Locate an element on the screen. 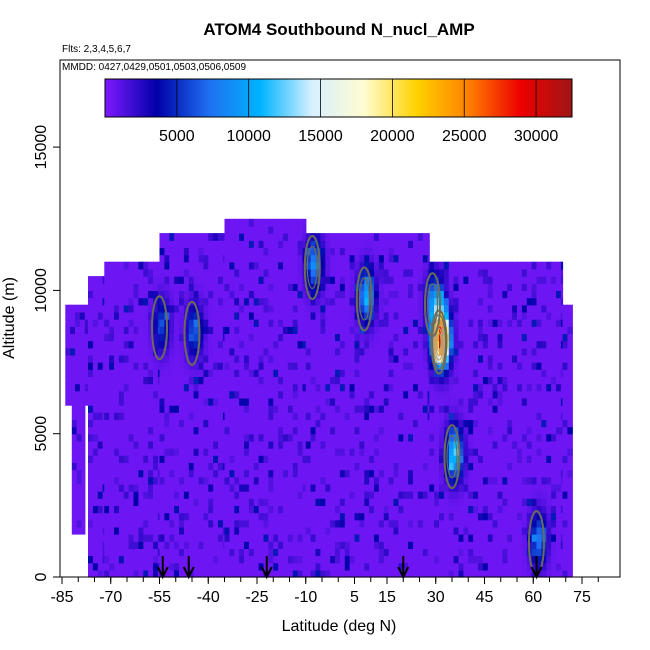 This screenshot has width=650, height=650. colorbar-tick-label: 20000 is located at coordinates (392, 136).